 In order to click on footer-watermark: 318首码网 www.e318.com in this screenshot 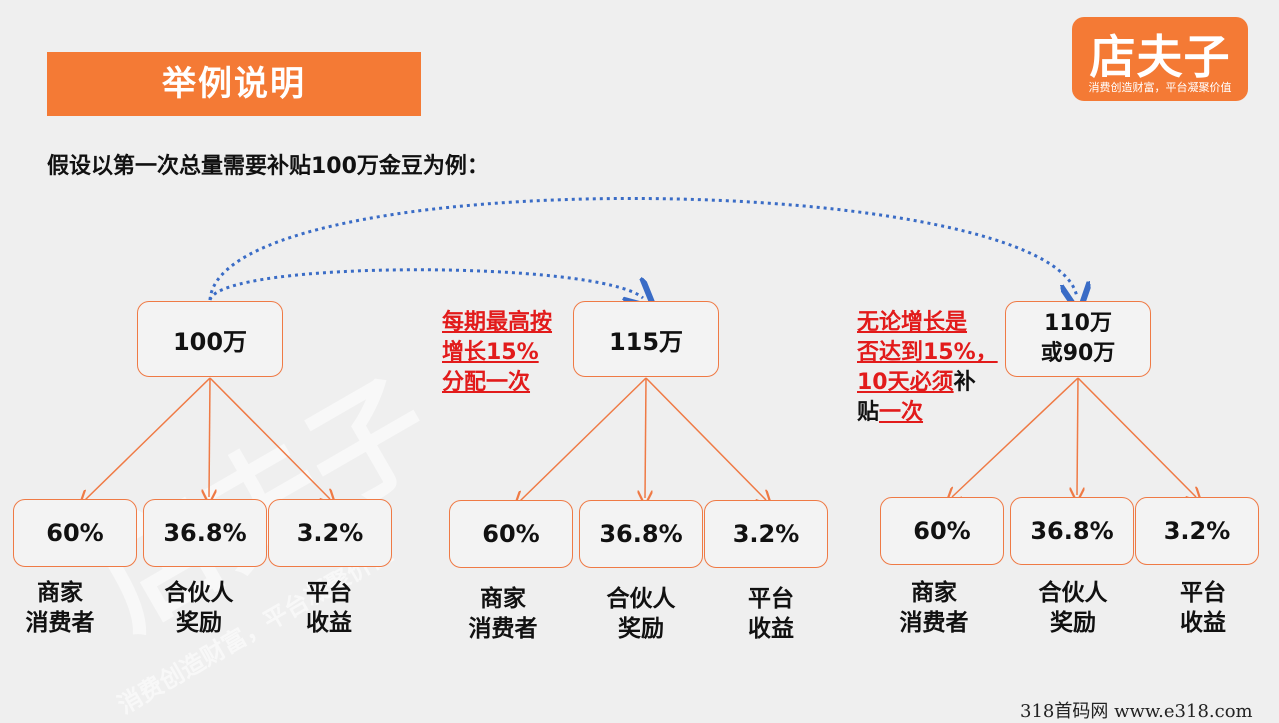, I will do `click(1136, 711)`.